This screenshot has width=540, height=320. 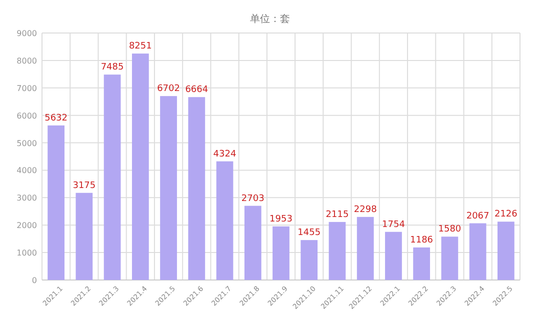 What do you see at coordinates (26, 198) in the screenshot?
I see `y-tick-label: 3000` at bounding box center [26, 198].